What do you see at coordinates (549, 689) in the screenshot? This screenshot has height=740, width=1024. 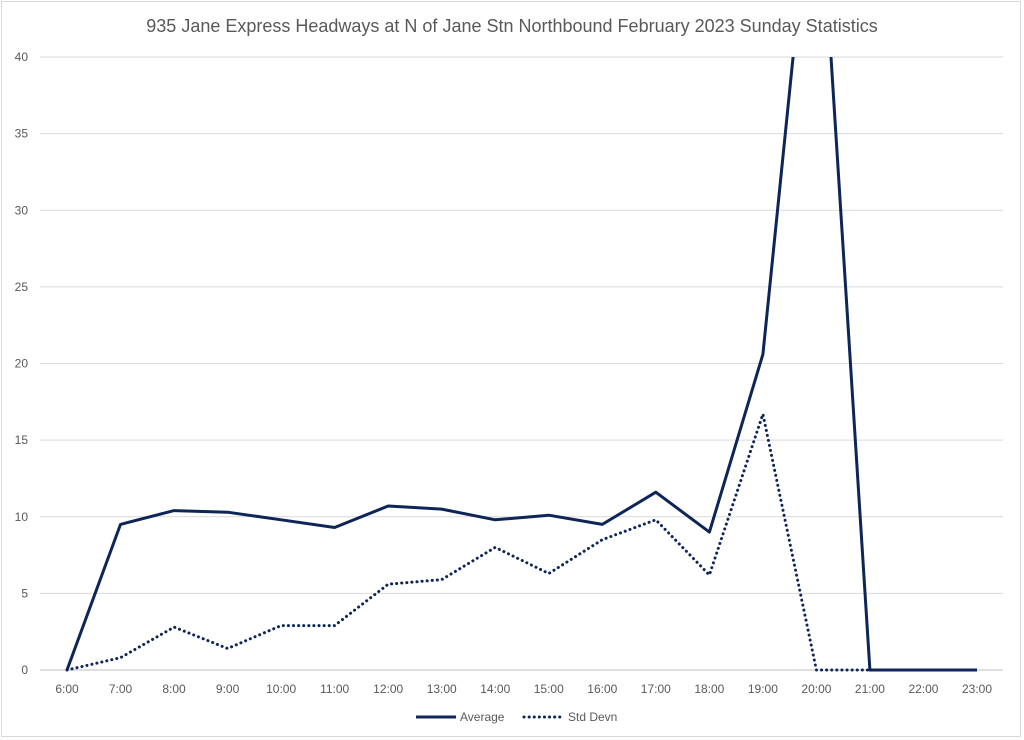 I see `x-tick-label: 15:00` at bounding box center [549, 689].